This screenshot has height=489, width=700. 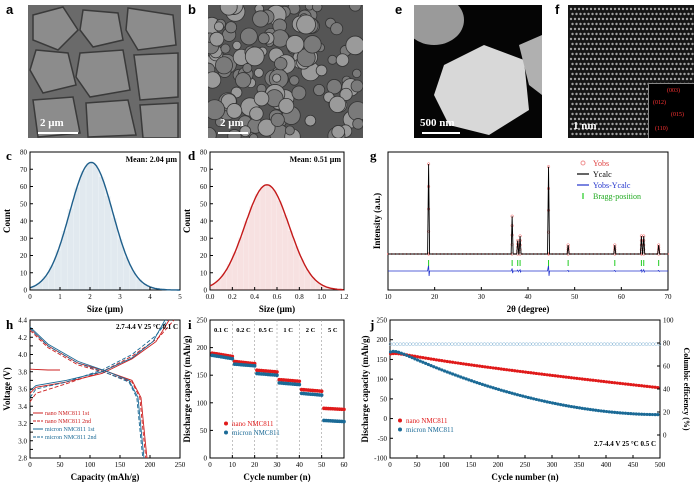 What do you see at coordinates (206, 459) in the screenshot?
I see `y-tick-label: 0` at bounding box center [206, 459].